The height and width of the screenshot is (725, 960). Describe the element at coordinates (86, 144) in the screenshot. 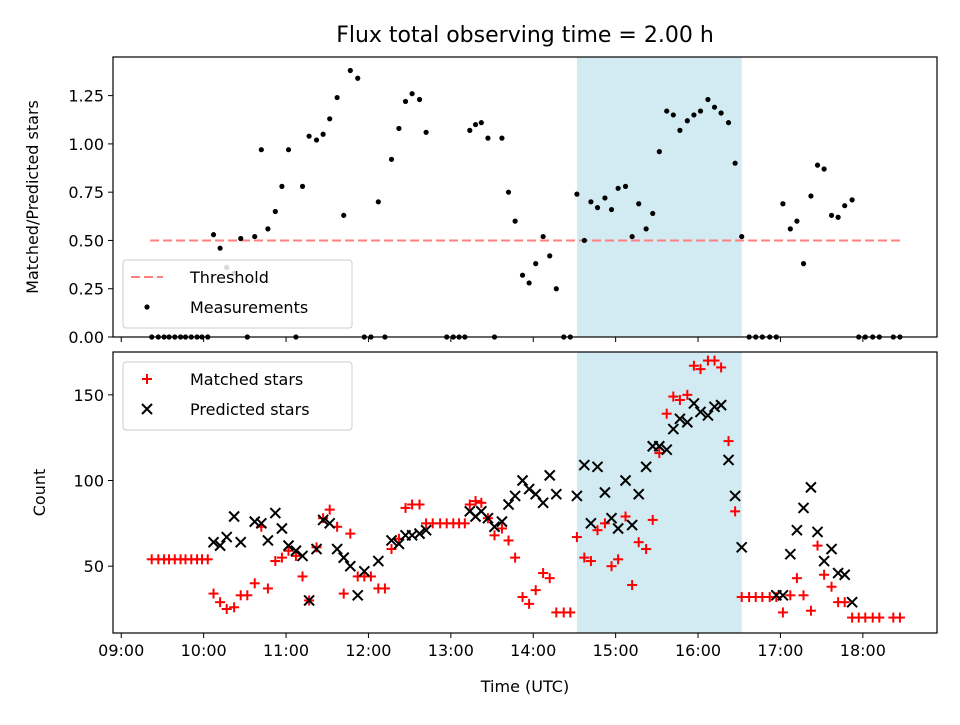

I see `y-tick-label: 1.00` at that location.